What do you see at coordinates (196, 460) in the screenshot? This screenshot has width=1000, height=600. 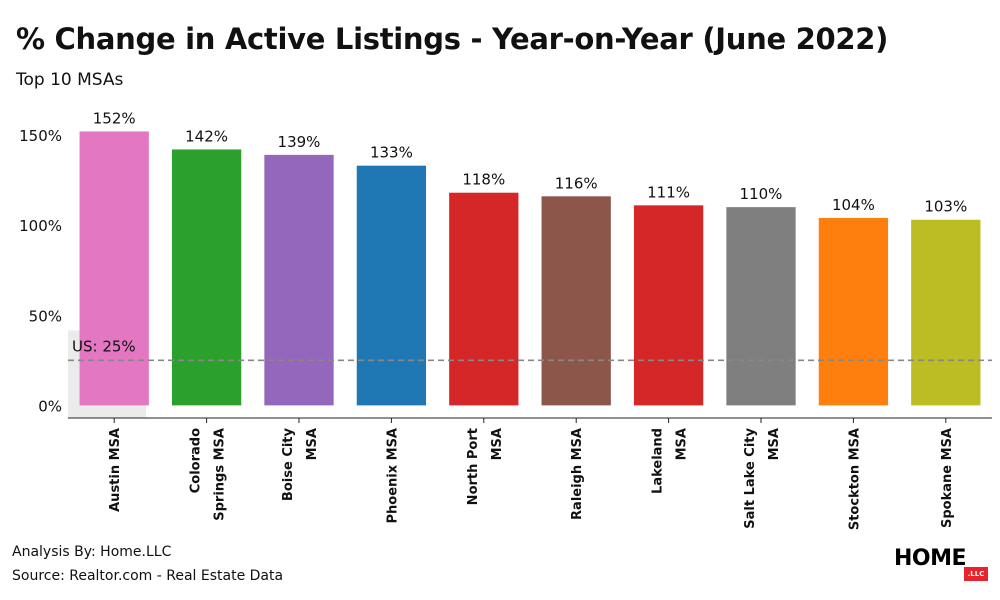 I see `x-tick-label-line: Colorado` at bounding box center [196, 460].